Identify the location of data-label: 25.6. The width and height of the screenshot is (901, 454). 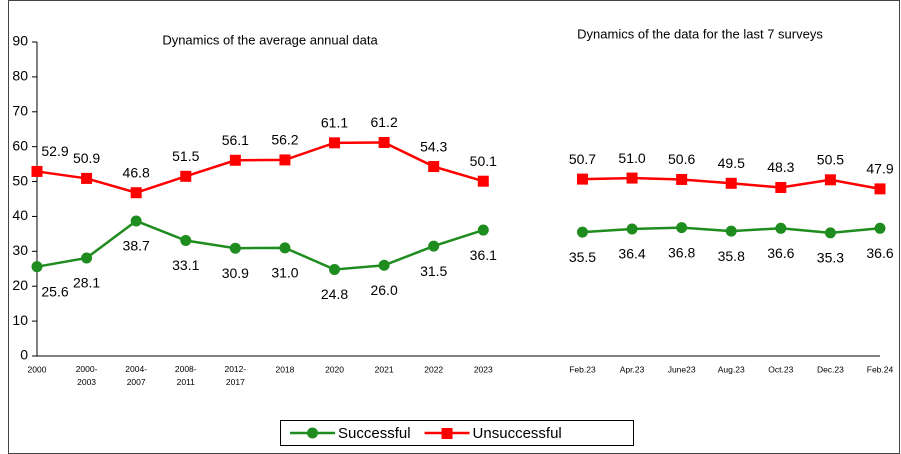
(54, 291).